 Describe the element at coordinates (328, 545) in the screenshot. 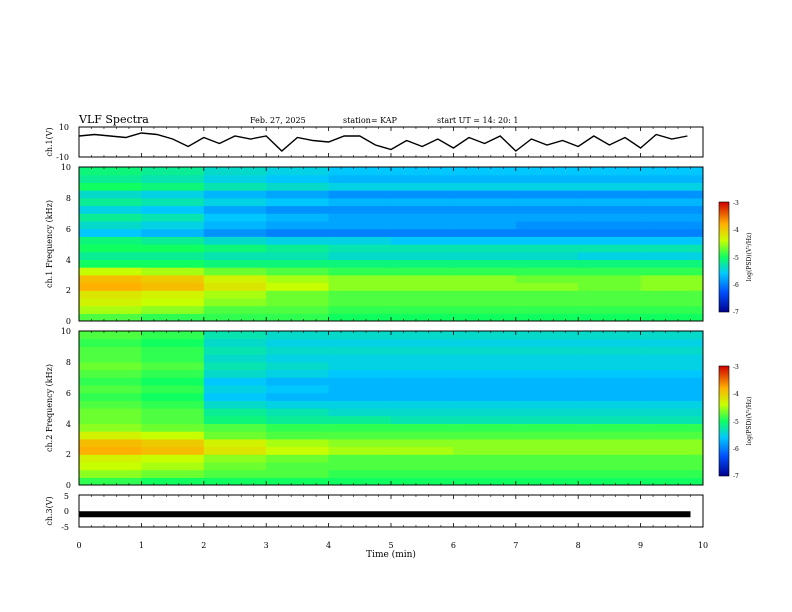

I see `time-tick-label: 4` at that location.